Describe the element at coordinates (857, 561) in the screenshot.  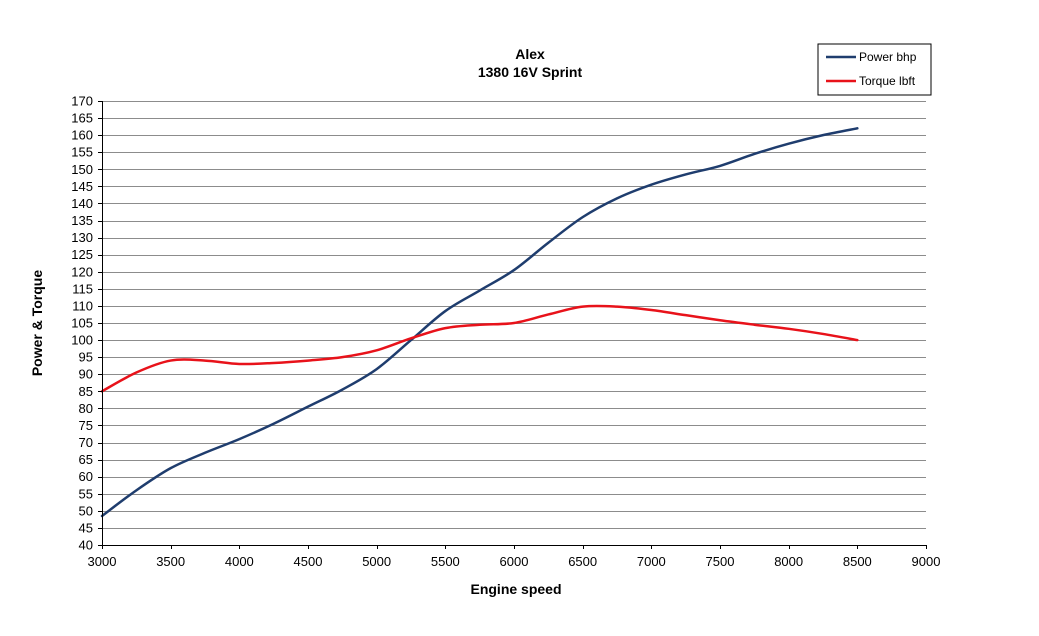
I see `x-tick-label: 8500` at that location.